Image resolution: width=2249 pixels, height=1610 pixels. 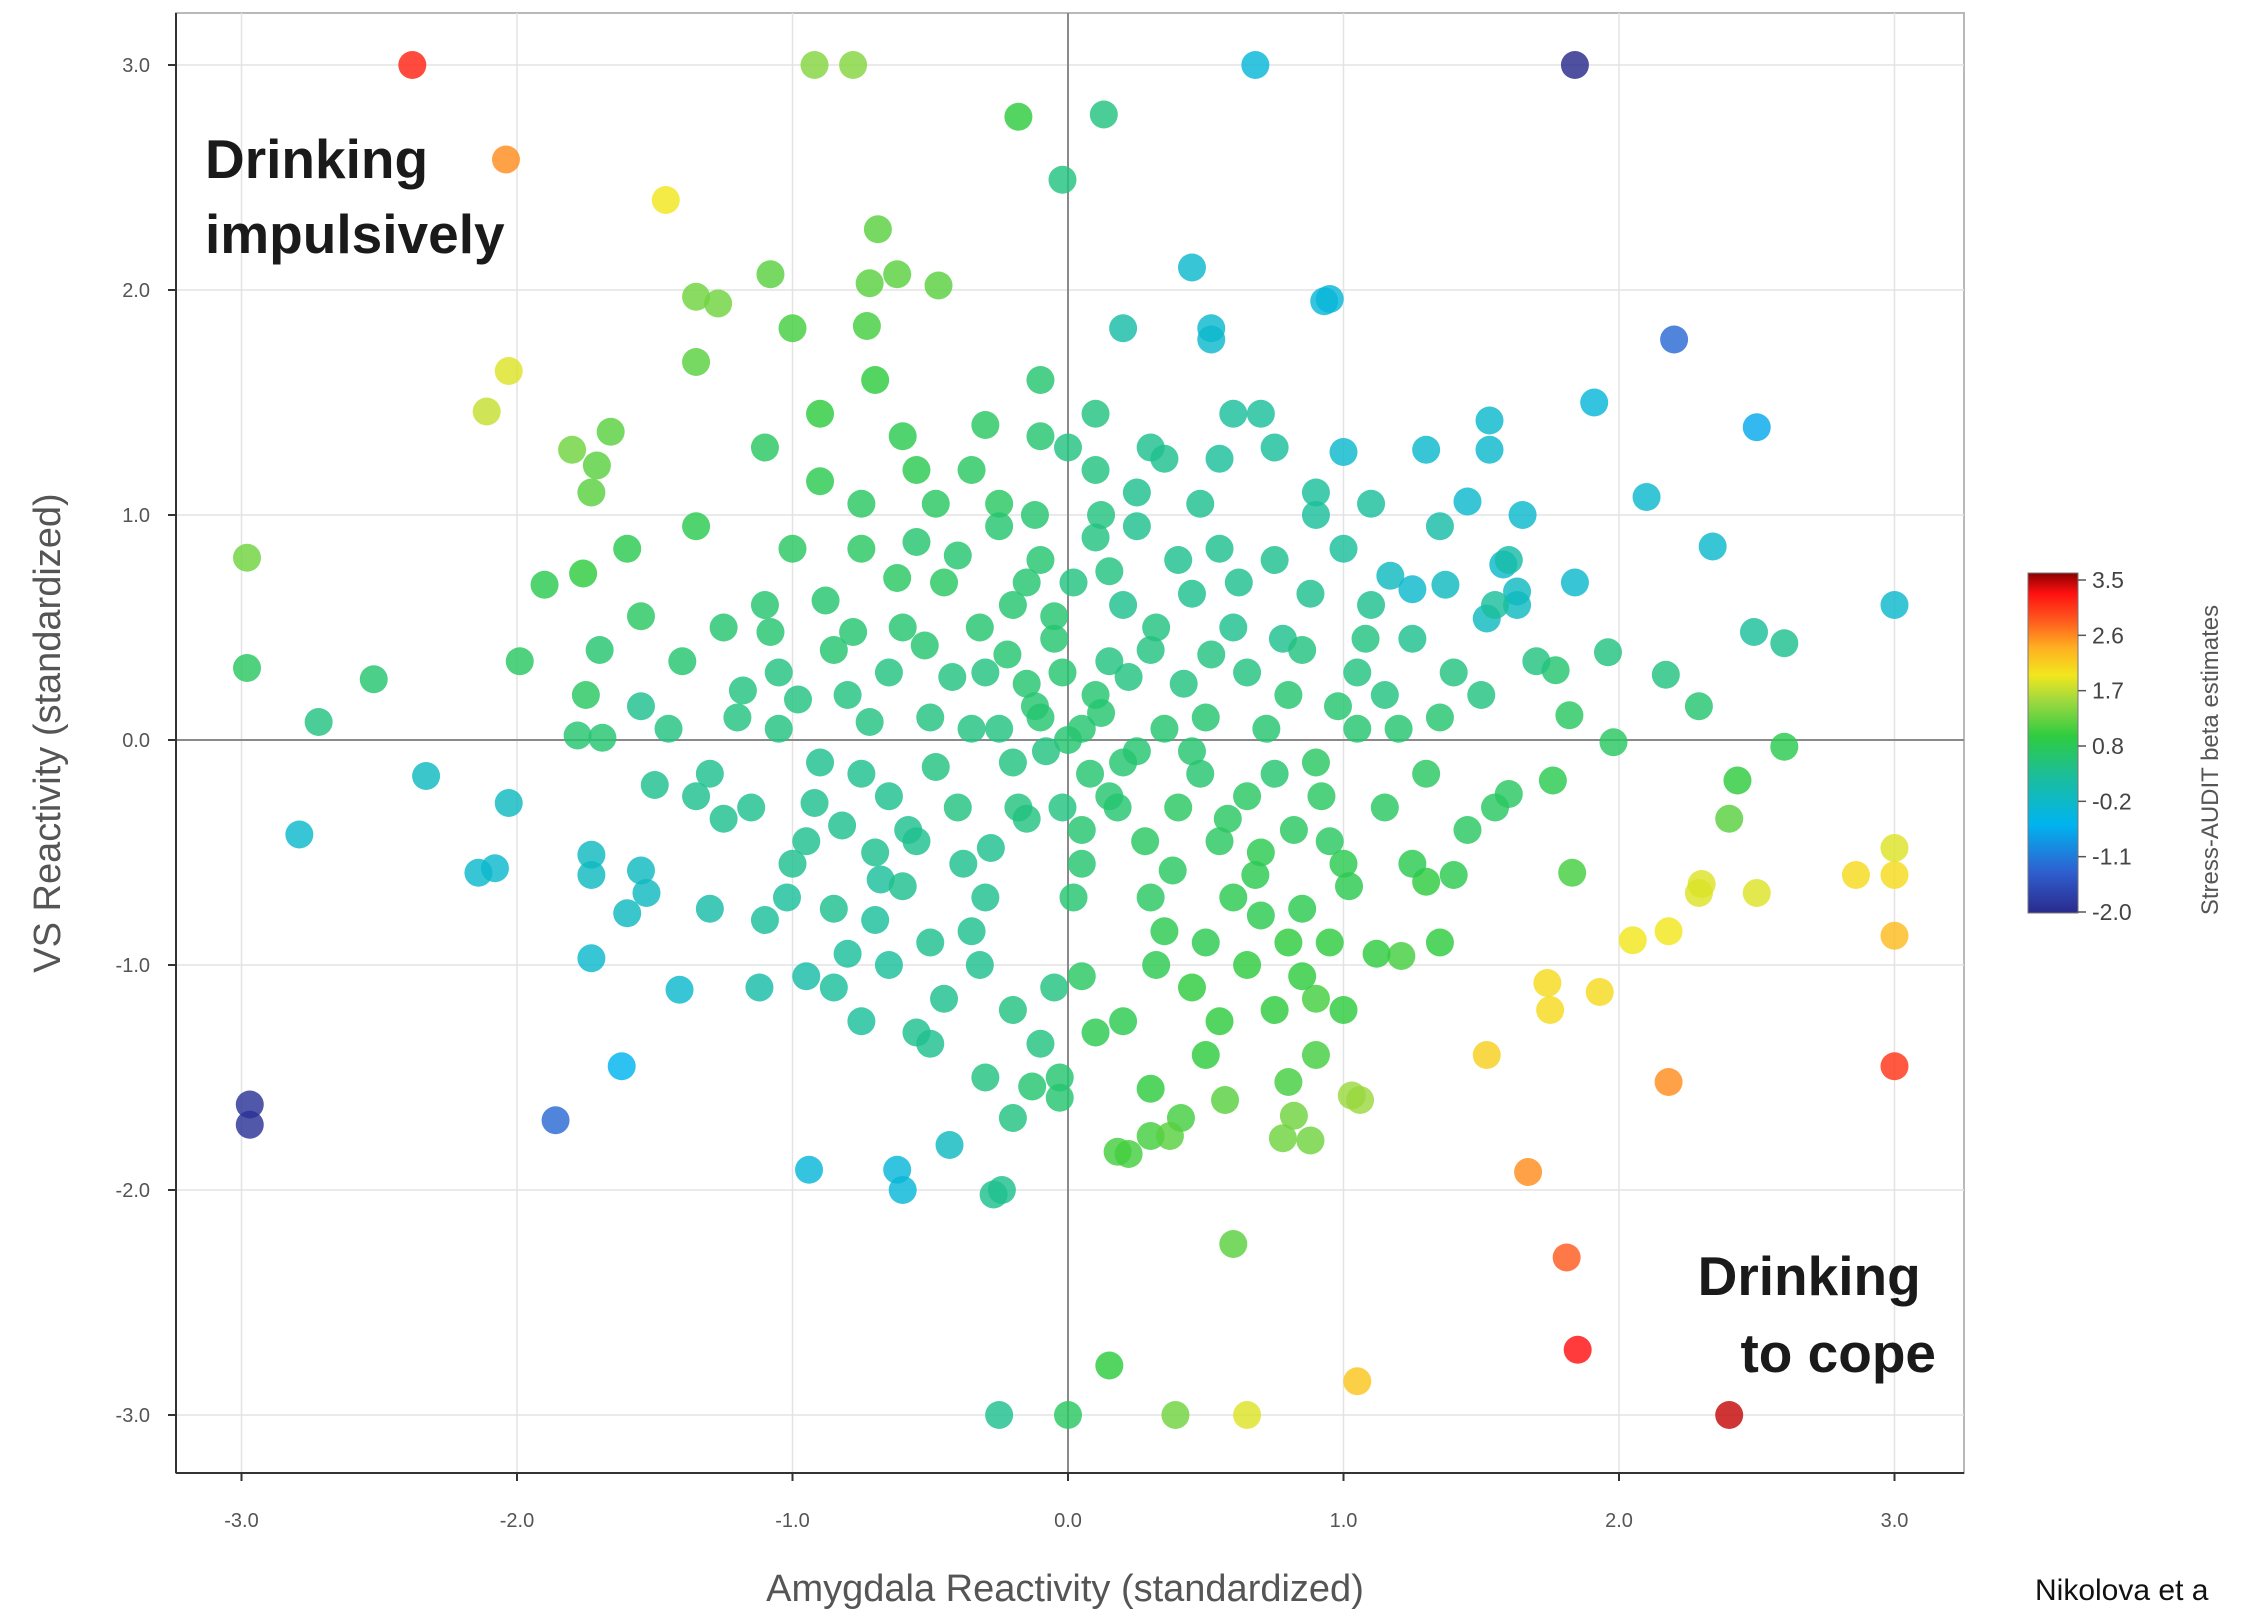 What do you see at coordinates (2108, 746) in the screenshot?
I see `colorbar-tick-label: 0.8` at bounding box center [2108, 746].